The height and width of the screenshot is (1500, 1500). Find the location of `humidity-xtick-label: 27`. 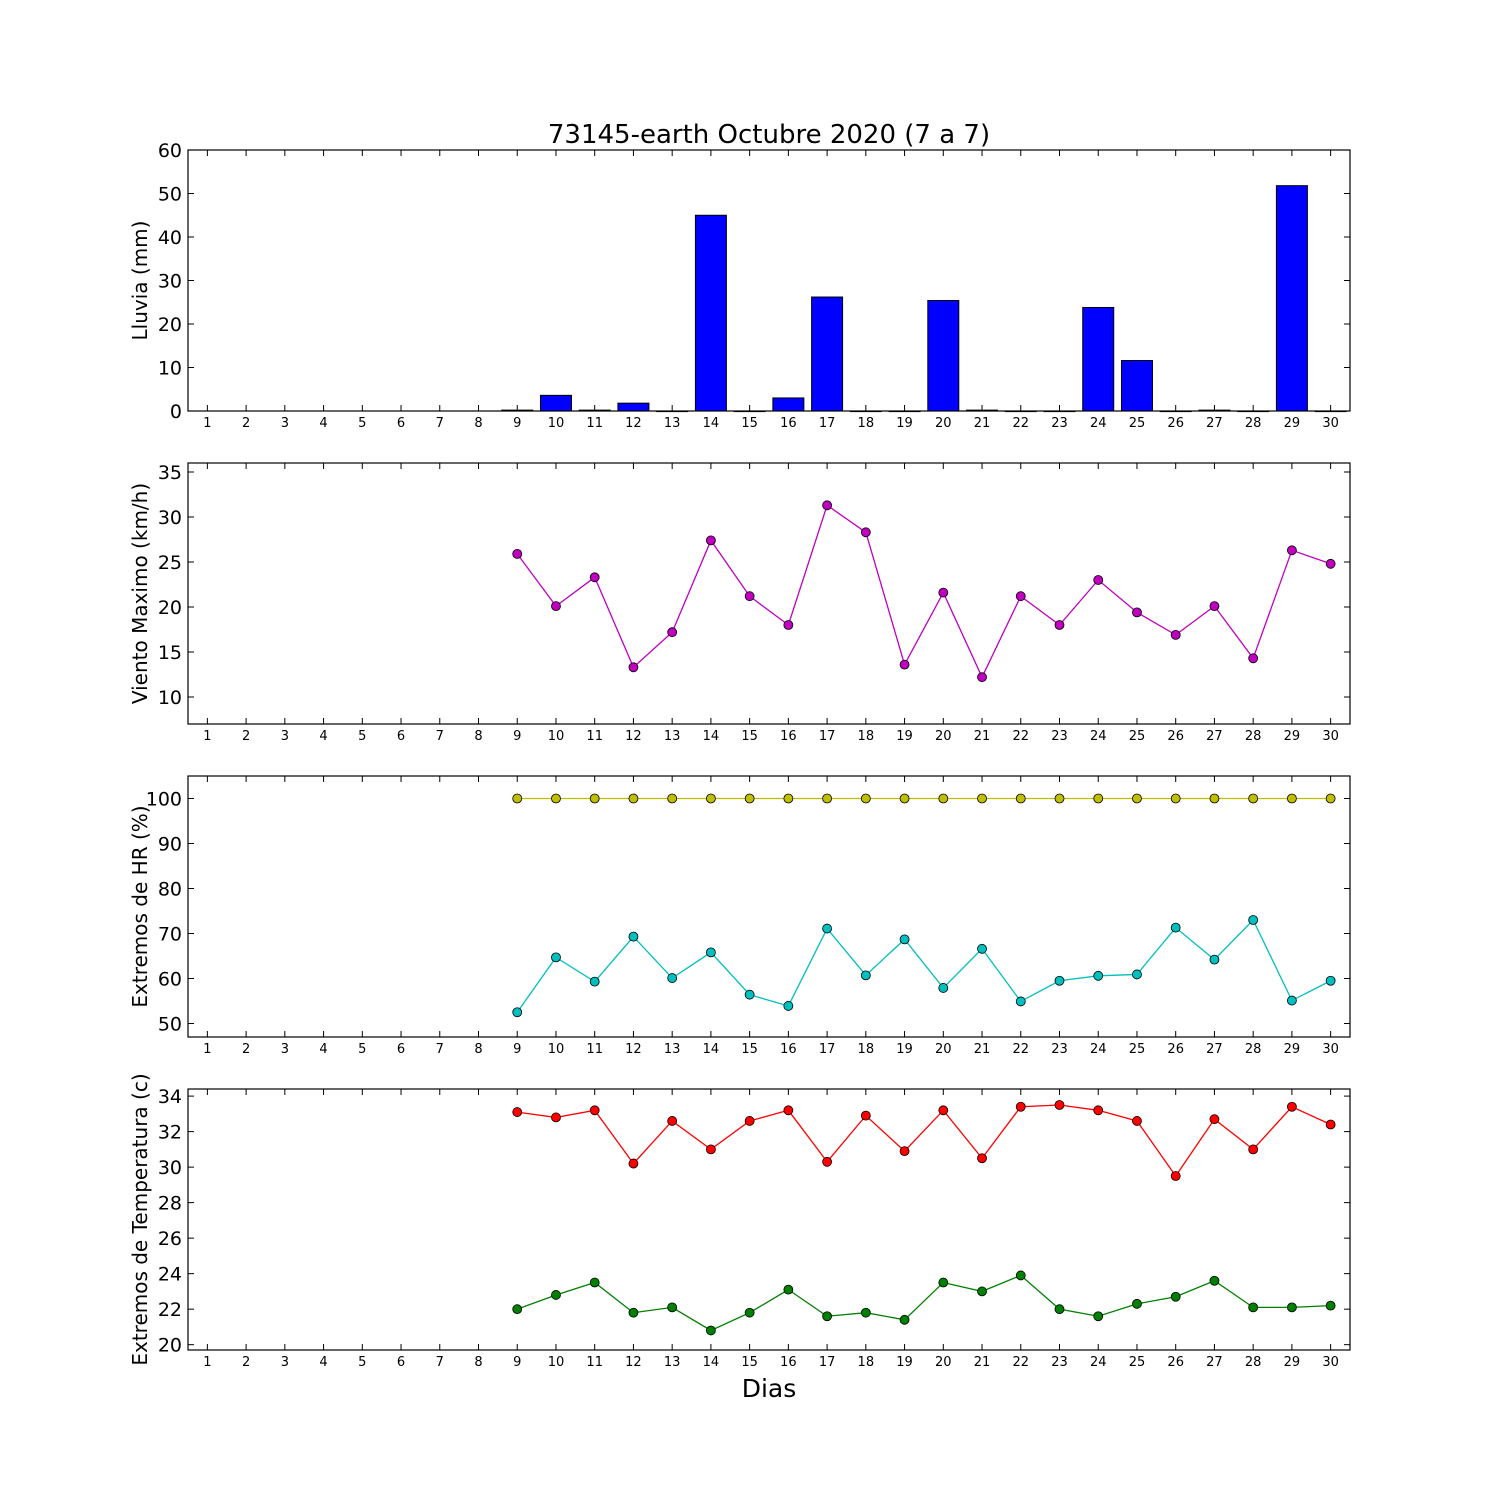

humidity-xtick-label: 27 is located at coordinates (1214, 1049).